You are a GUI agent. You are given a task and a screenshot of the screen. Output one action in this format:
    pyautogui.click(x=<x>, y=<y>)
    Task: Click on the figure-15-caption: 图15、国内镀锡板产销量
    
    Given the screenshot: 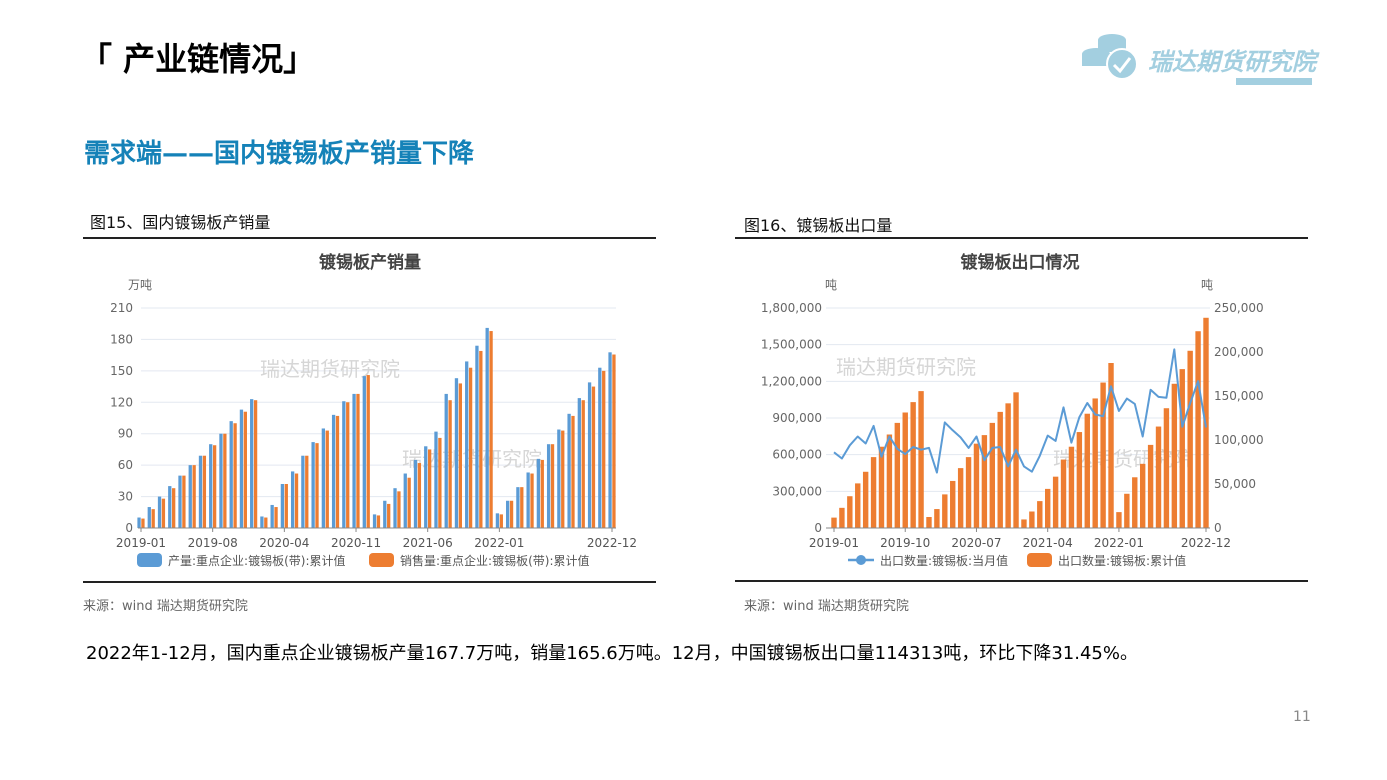 What is the action you would take?
    pyautogui.click(x=180, y=222)
    